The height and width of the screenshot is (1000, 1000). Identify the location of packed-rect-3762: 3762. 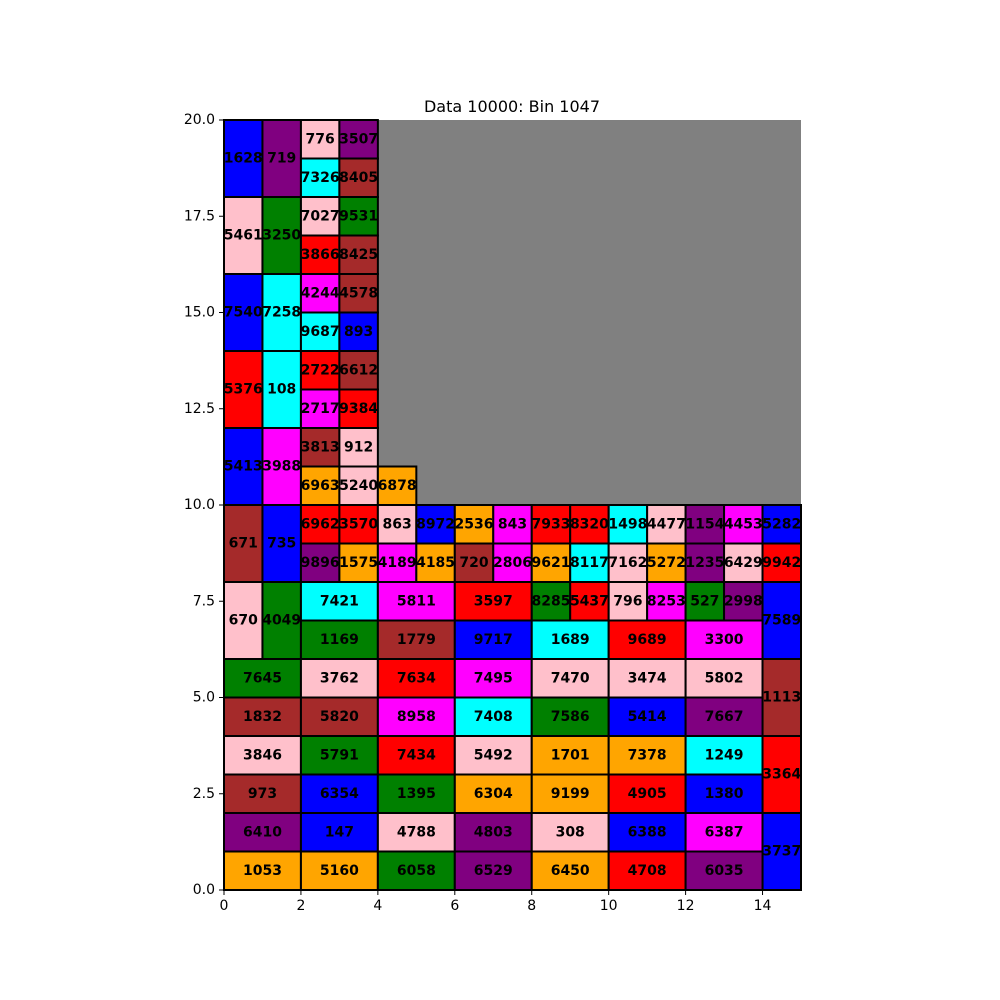
(339, 678).